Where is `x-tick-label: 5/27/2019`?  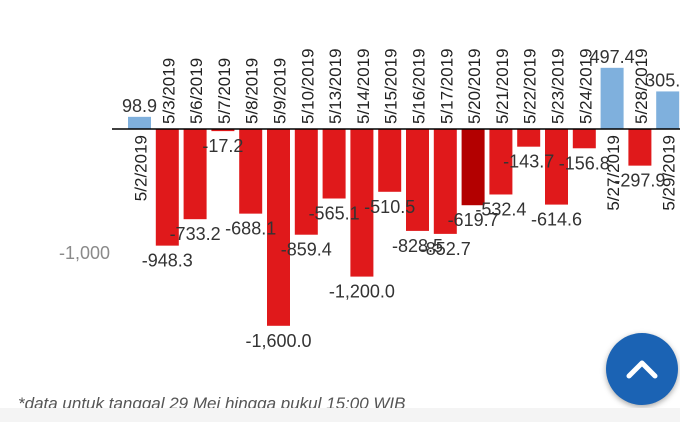
x-tick-label: 5/27/2019 is located at coordinates (613, 173).